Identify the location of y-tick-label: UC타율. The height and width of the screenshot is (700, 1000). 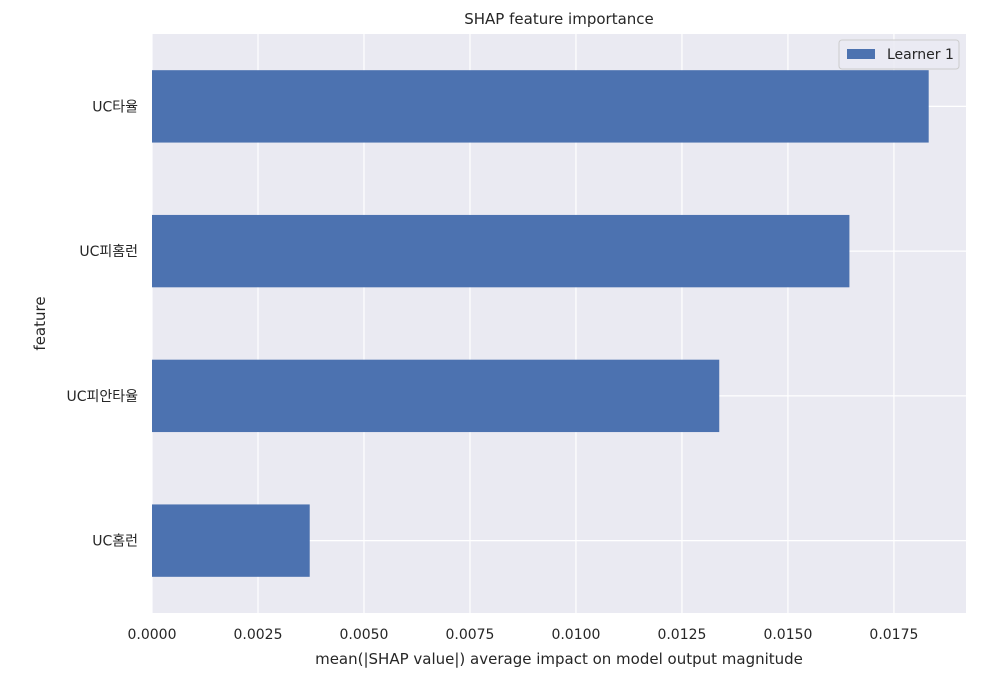
(115, 107).